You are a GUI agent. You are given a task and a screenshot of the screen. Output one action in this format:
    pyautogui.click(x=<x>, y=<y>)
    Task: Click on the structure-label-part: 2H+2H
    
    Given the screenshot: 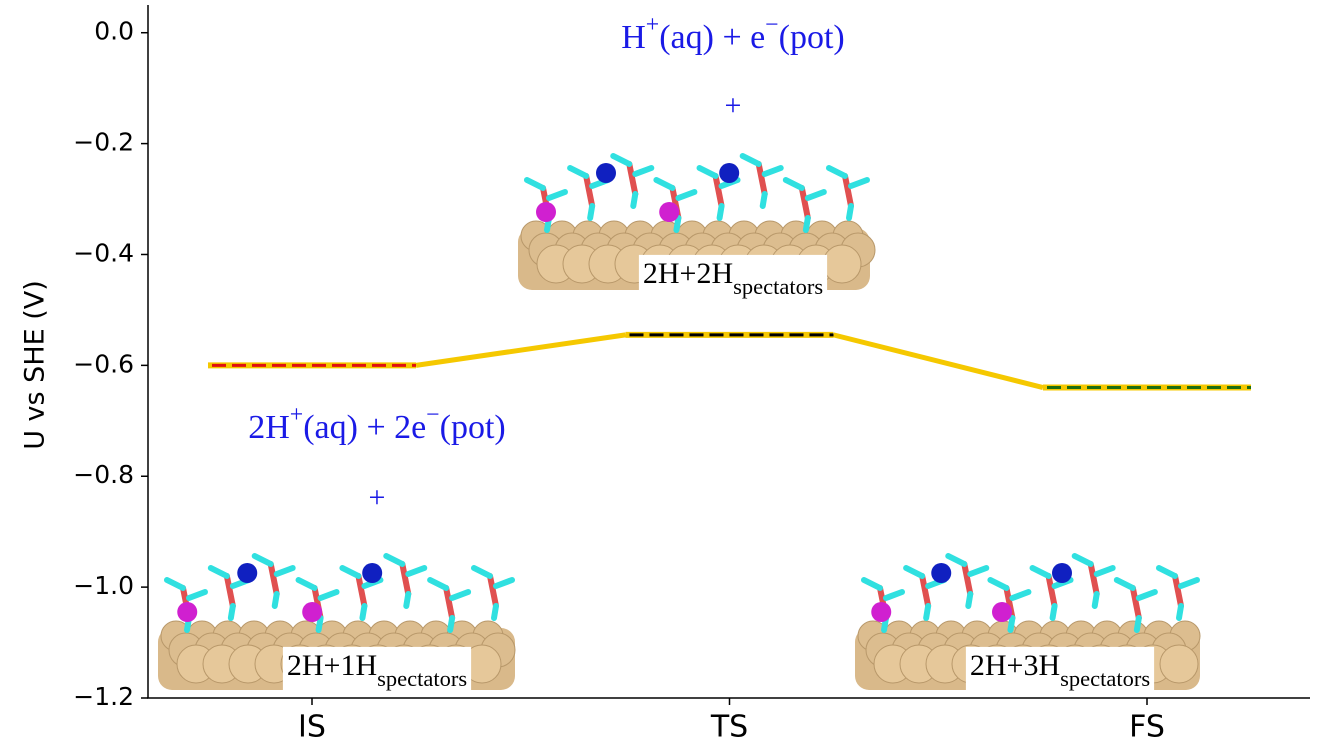 What is the action you would take?
    pyautogui.click(x=688, y=273)
    